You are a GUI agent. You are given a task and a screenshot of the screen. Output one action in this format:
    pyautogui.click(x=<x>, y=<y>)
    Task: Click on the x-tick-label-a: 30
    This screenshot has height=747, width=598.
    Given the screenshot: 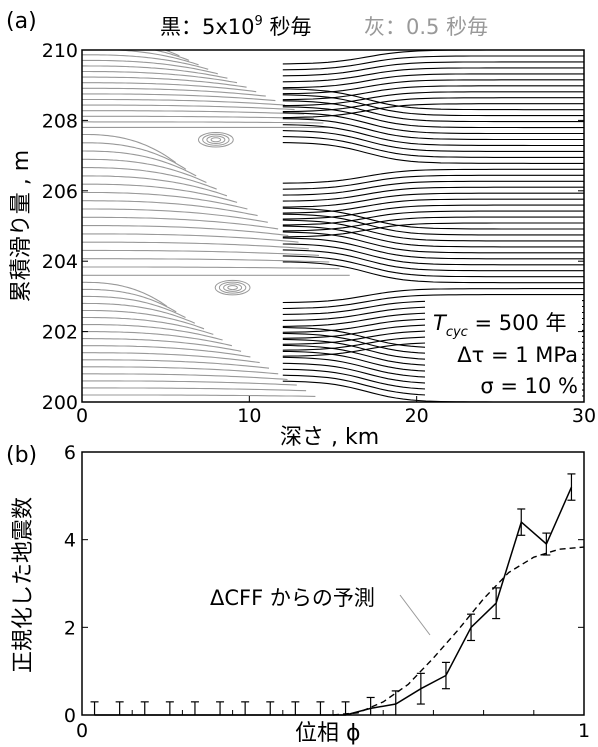 What is the action you would take?
    pyautogui.click(x=584, y=416)
    